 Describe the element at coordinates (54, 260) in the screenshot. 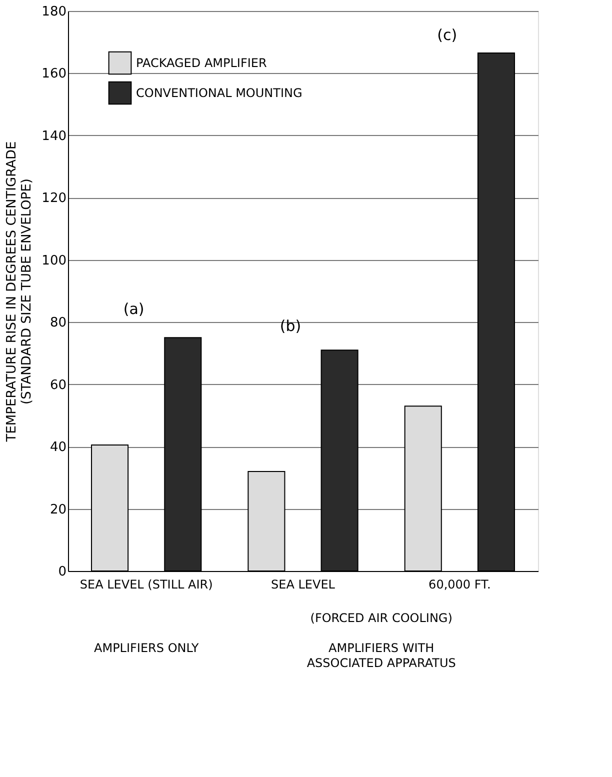

I see `y-tick-label: 100` at that location.